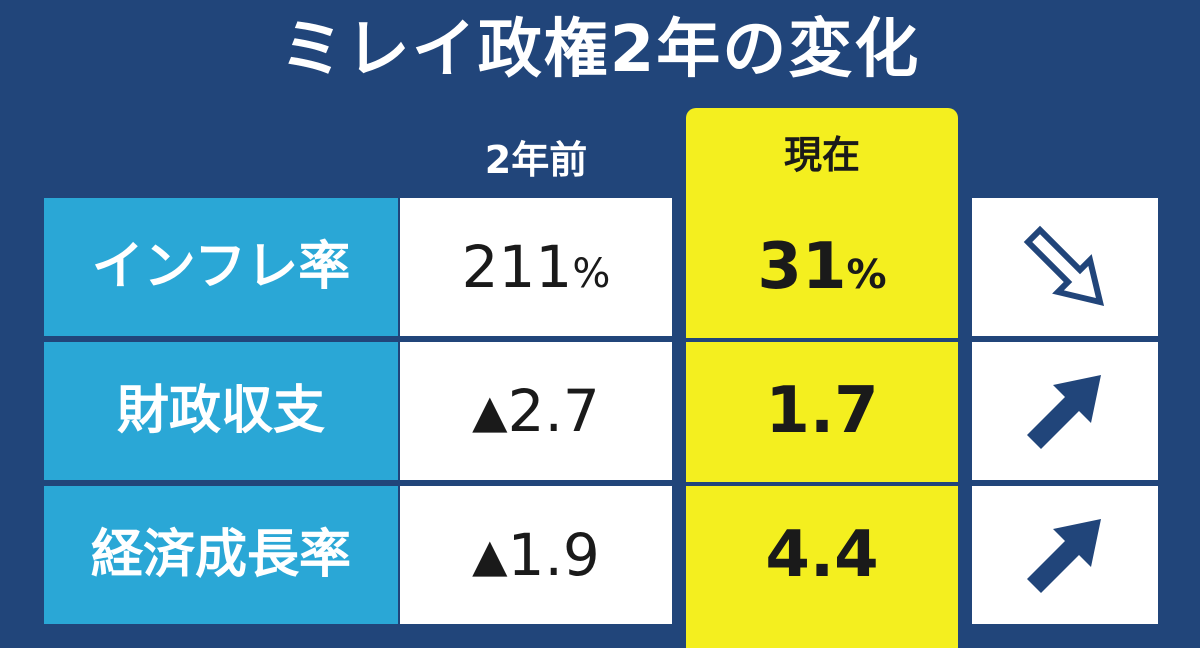  I want to click on now-number: 4.4, so click(822, 555).